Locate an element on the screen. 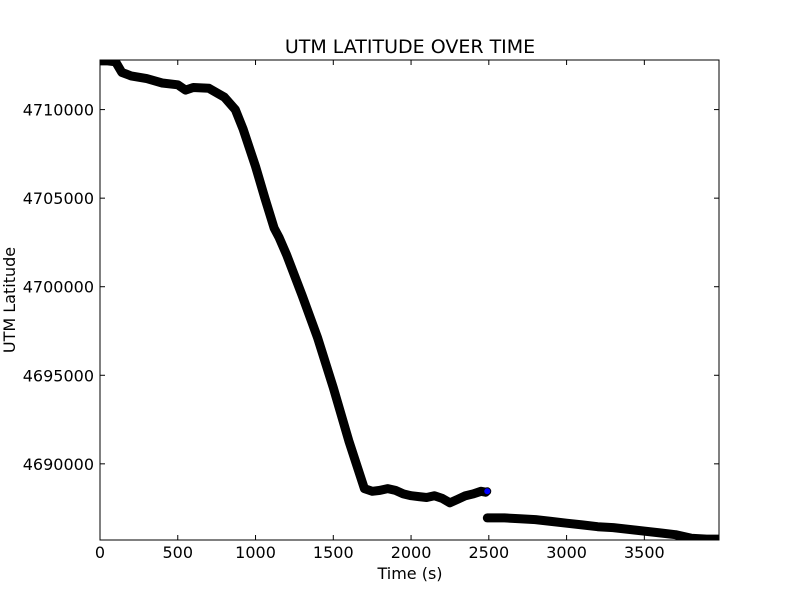  chart-title: UTM LATITUDE OVER TIME is located at coordinates (410, 47).